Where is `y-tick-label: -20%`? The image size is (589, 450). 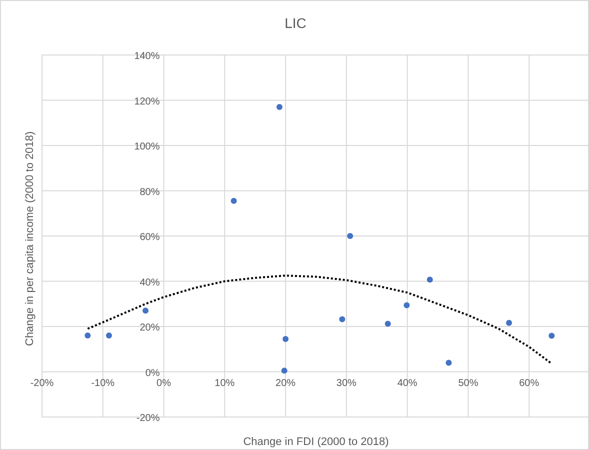
y-tick-label: -20% is located at coordinates (148, 418).